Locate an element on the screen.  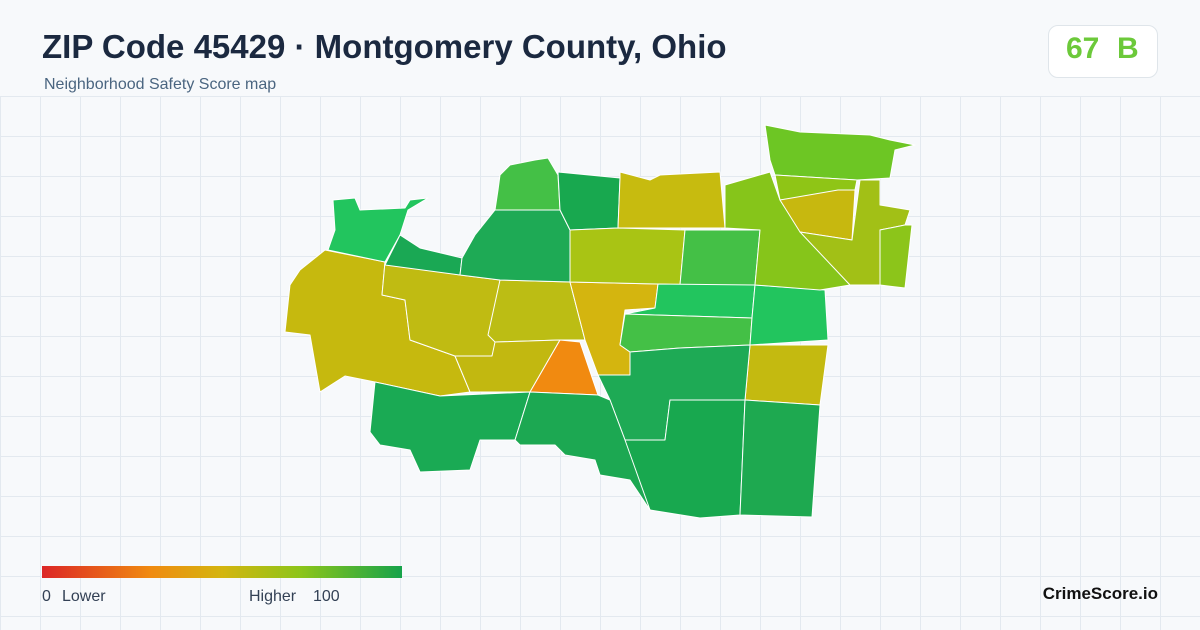
title: ZIP Code 45429 · Montgomery County, Ohio is located at coordinates (384, 46).